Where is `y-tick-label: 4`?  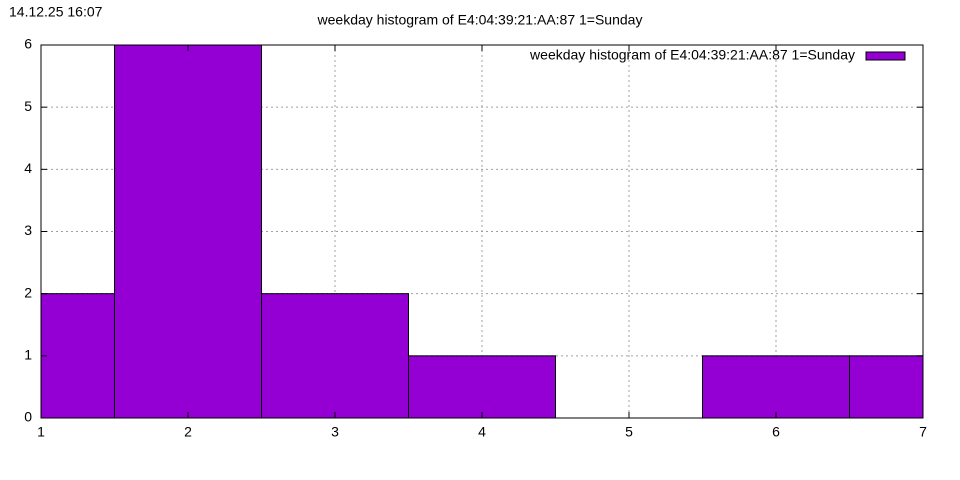
y-tick-label: 4 is located at coordinates (28, 168).